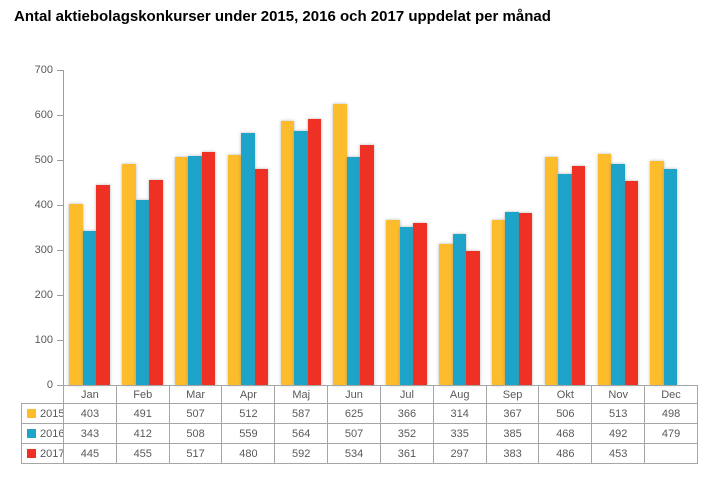 The image size is (718, 483). What do you see at coordinates (359, 394) in the screenshot?
I see `table-header-row: Jan Feb Mar Apr Maj Jun Jul Aug Sep Okt Nov Dec` at bounding box center [359, 394].